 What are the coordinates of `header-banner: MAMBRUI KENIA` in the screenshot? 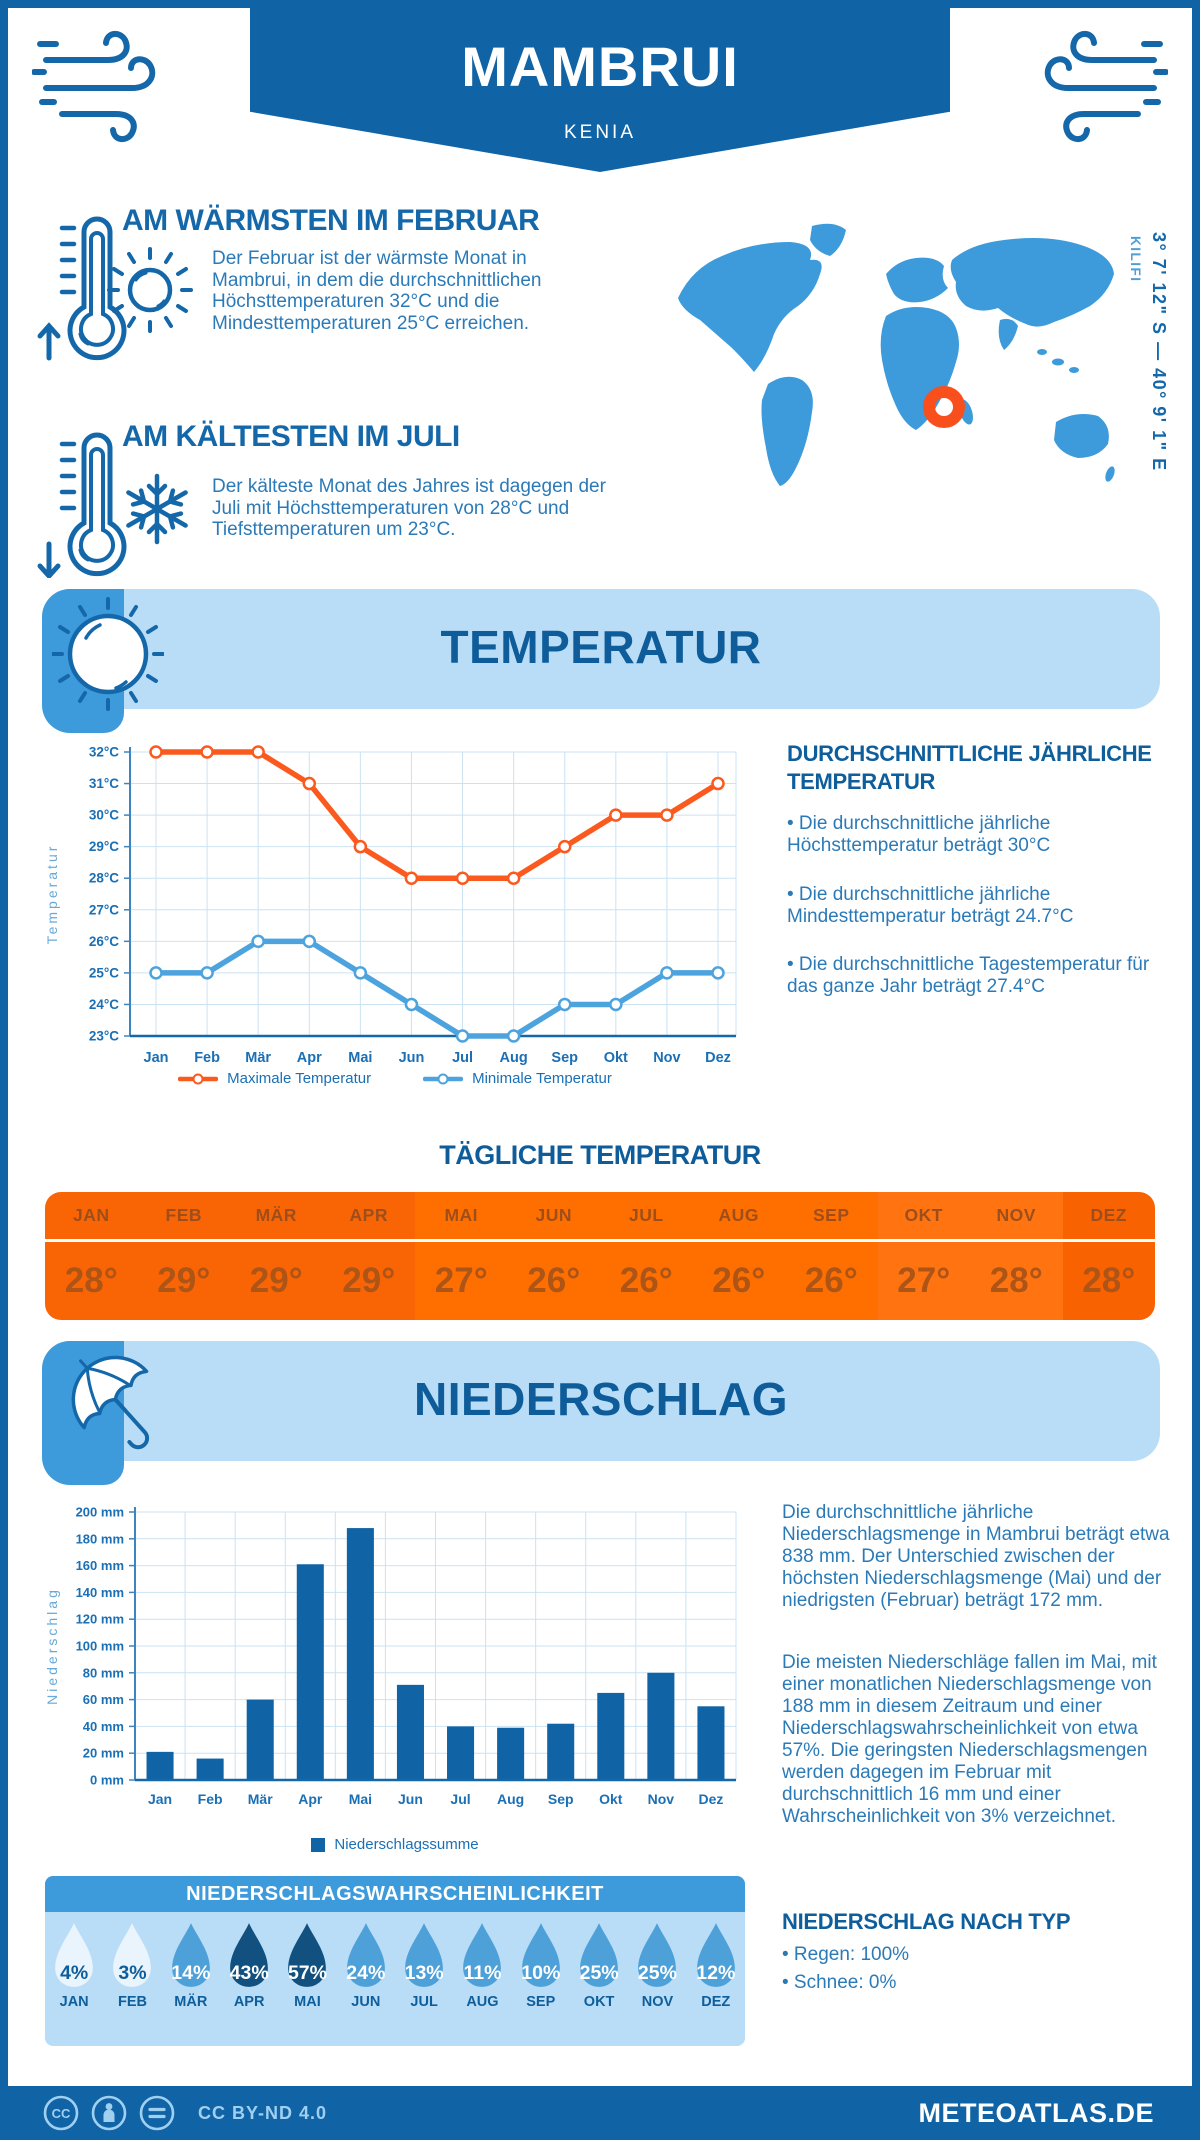 It's located at (600, 86).